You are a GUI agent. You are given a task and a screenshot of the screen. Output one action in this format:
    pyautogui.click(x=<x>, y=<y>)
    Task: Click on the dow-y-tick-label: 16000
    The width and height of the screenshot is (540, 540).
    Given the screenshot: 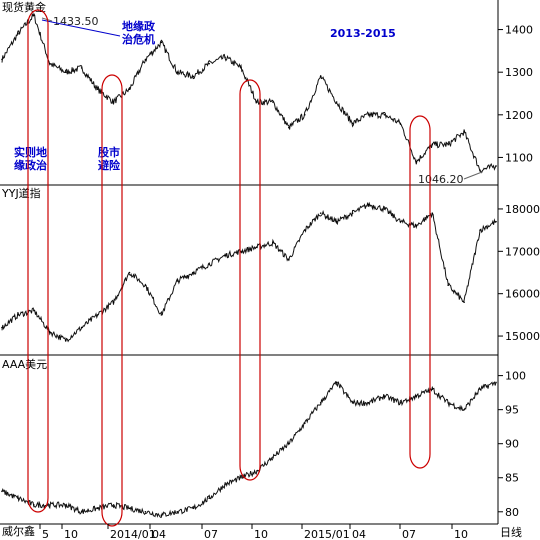 What is the action you would take?
    pyautogui.click(x=522, y=294)
    